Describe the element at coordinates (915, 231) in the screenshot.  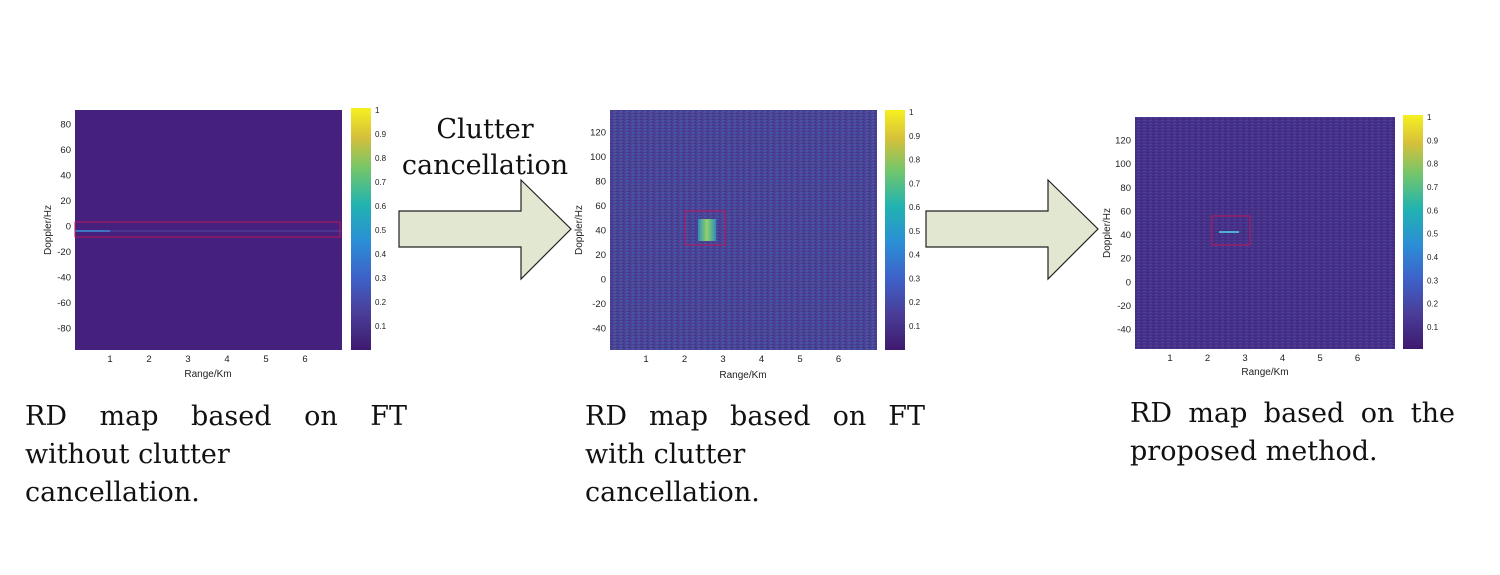
I see `colorbar-tick-label: 0.5` at that location.